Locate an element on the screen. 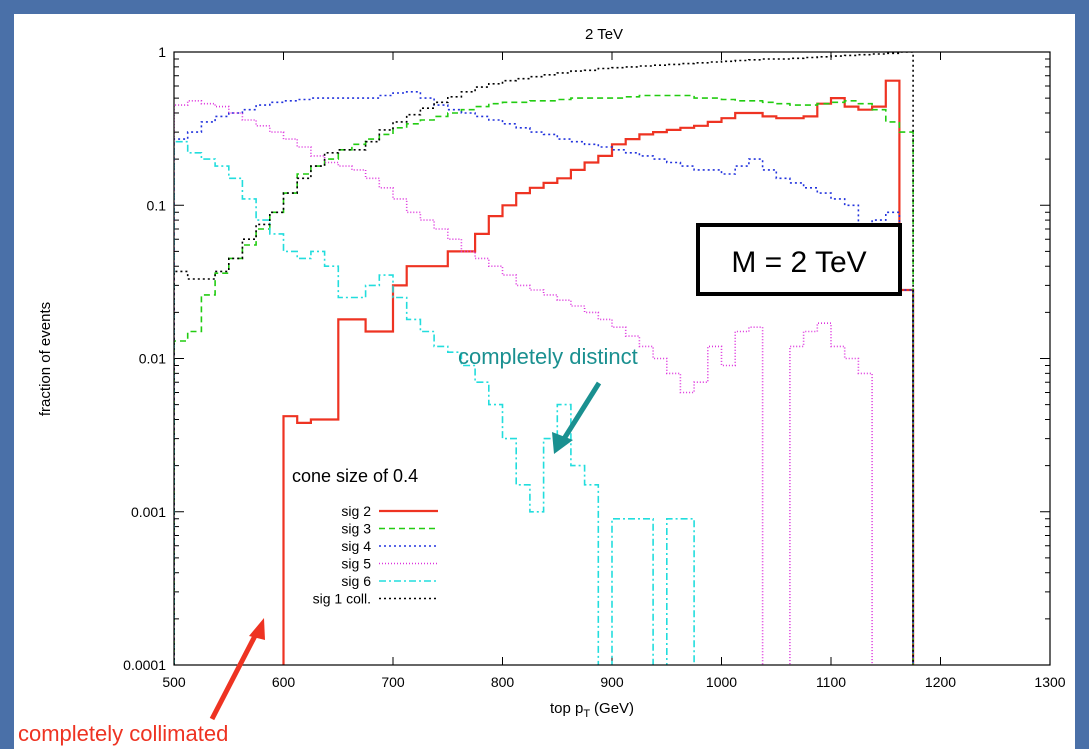 This screenshot has height=749, width=1089. x-tick-labels: 500 600 700 800 900 1000 1100 1200 1300 is located at coordinates (613, 682).